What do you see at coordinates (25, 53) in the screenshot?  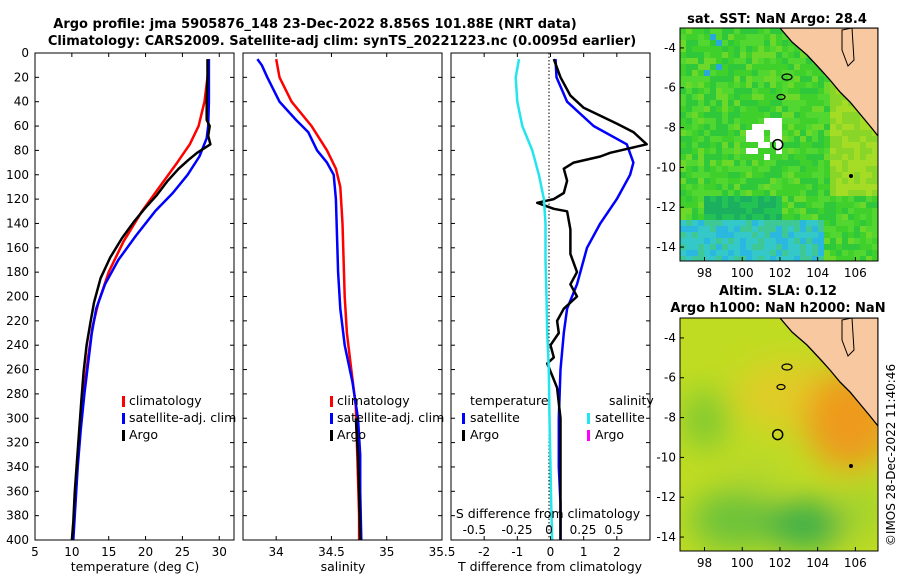 I see `depth-tick-label: 0` at bounding box center [25, 53].